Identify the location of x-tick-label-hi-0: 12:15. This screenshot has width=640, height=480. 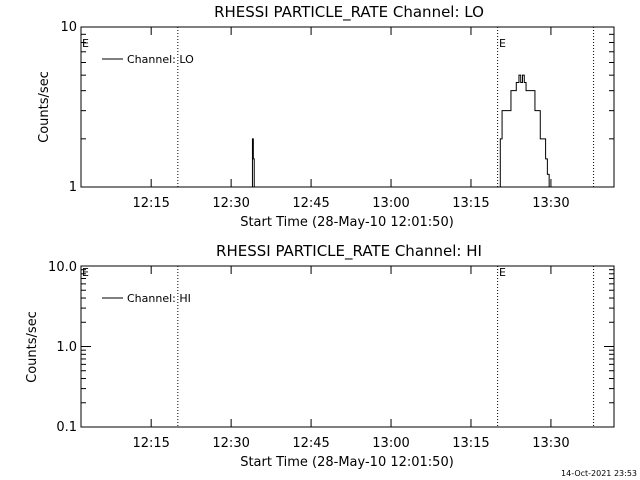
(150, 443).